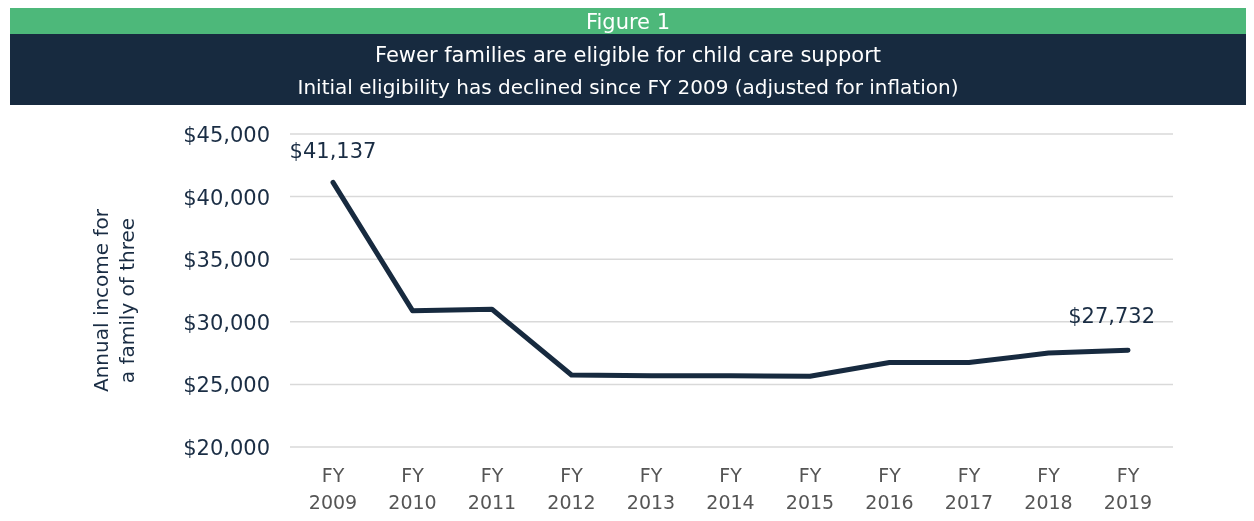  I want to click on y-tick-label: $35,000, so click(226, 260).